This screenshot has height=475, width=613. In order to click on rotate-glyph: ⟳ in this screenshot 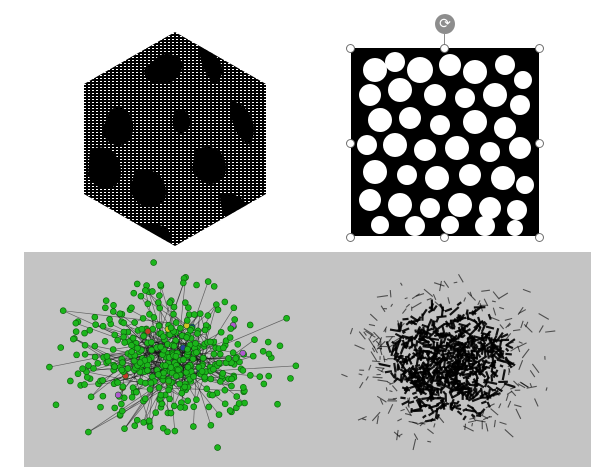, I will do `click(445, 24)`.